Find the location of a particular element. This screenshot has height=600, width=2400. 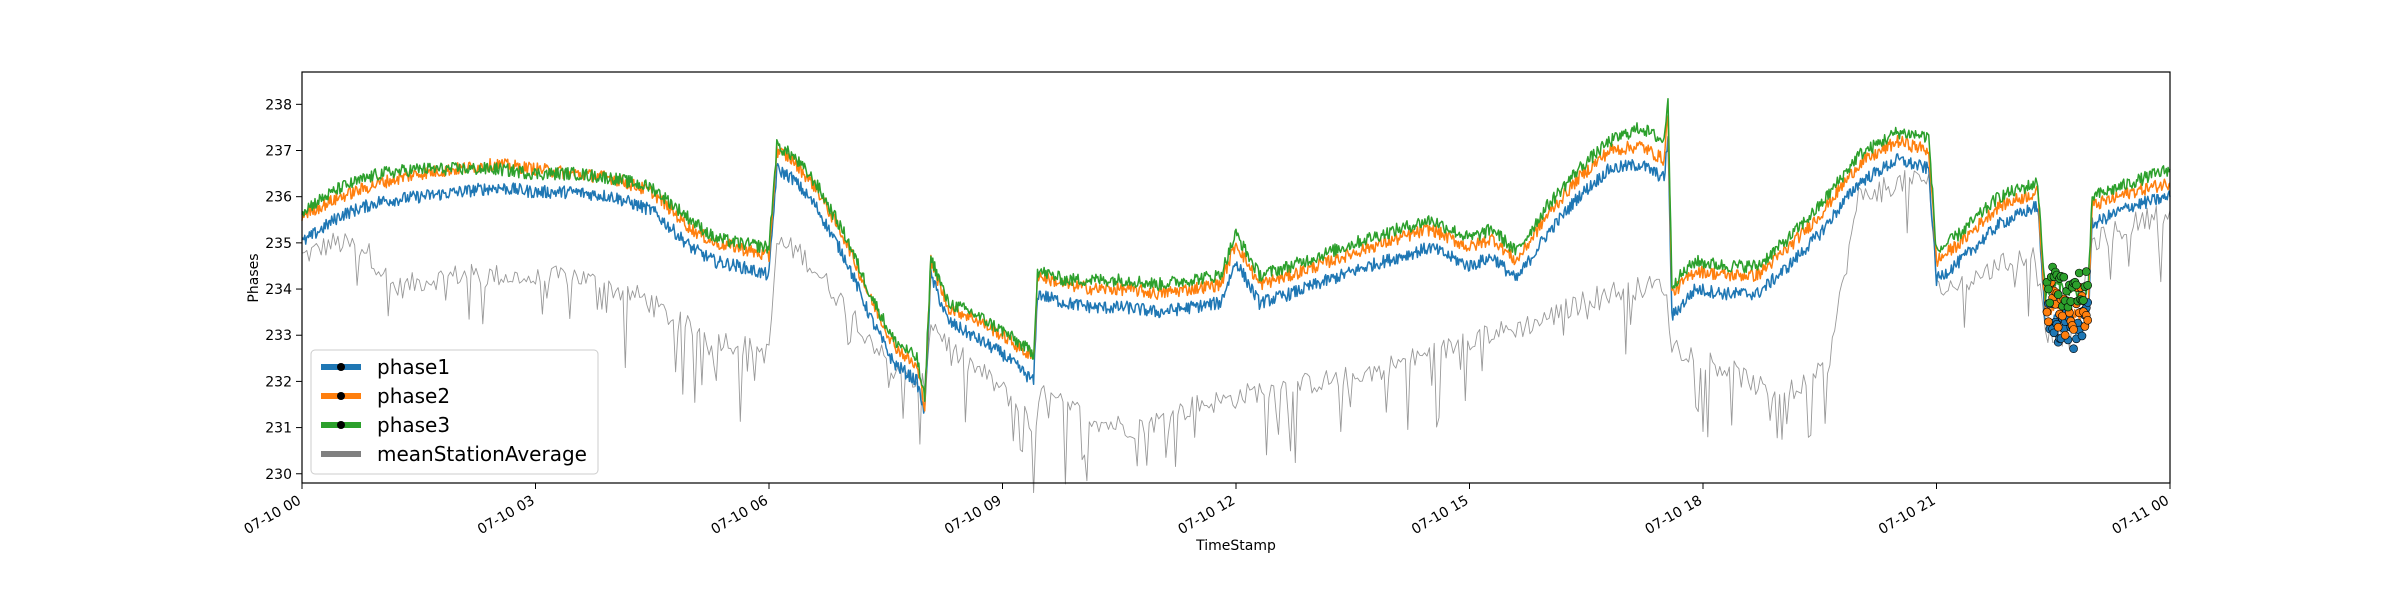

legend-label: phase3 is located at coordinates (413, 425).